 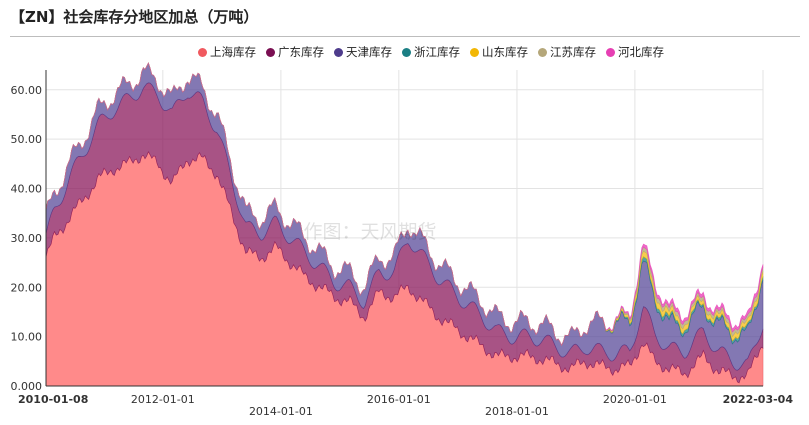 What do you see at coordinates (399, 399) in the screenshot?
I see `x-tick-label: 2016-01-01` at bounding box center [399, 399].